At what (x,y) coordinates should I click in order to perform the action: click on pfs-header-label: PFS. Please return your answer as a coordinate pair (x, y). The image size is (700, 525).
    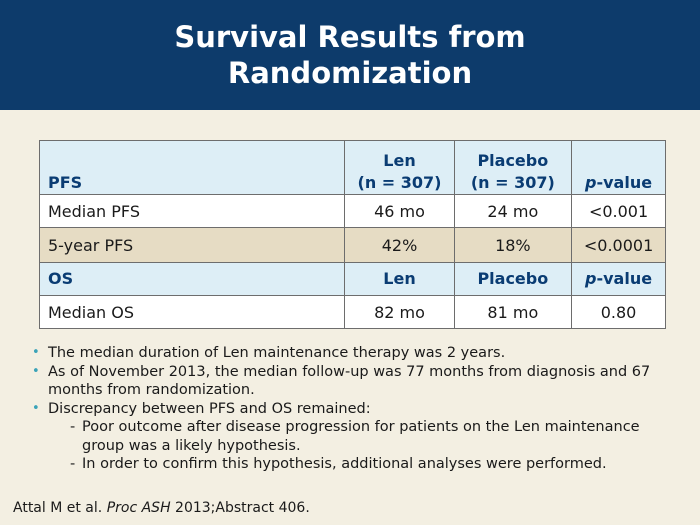
    Looking at the image, I should click on (192, 167).